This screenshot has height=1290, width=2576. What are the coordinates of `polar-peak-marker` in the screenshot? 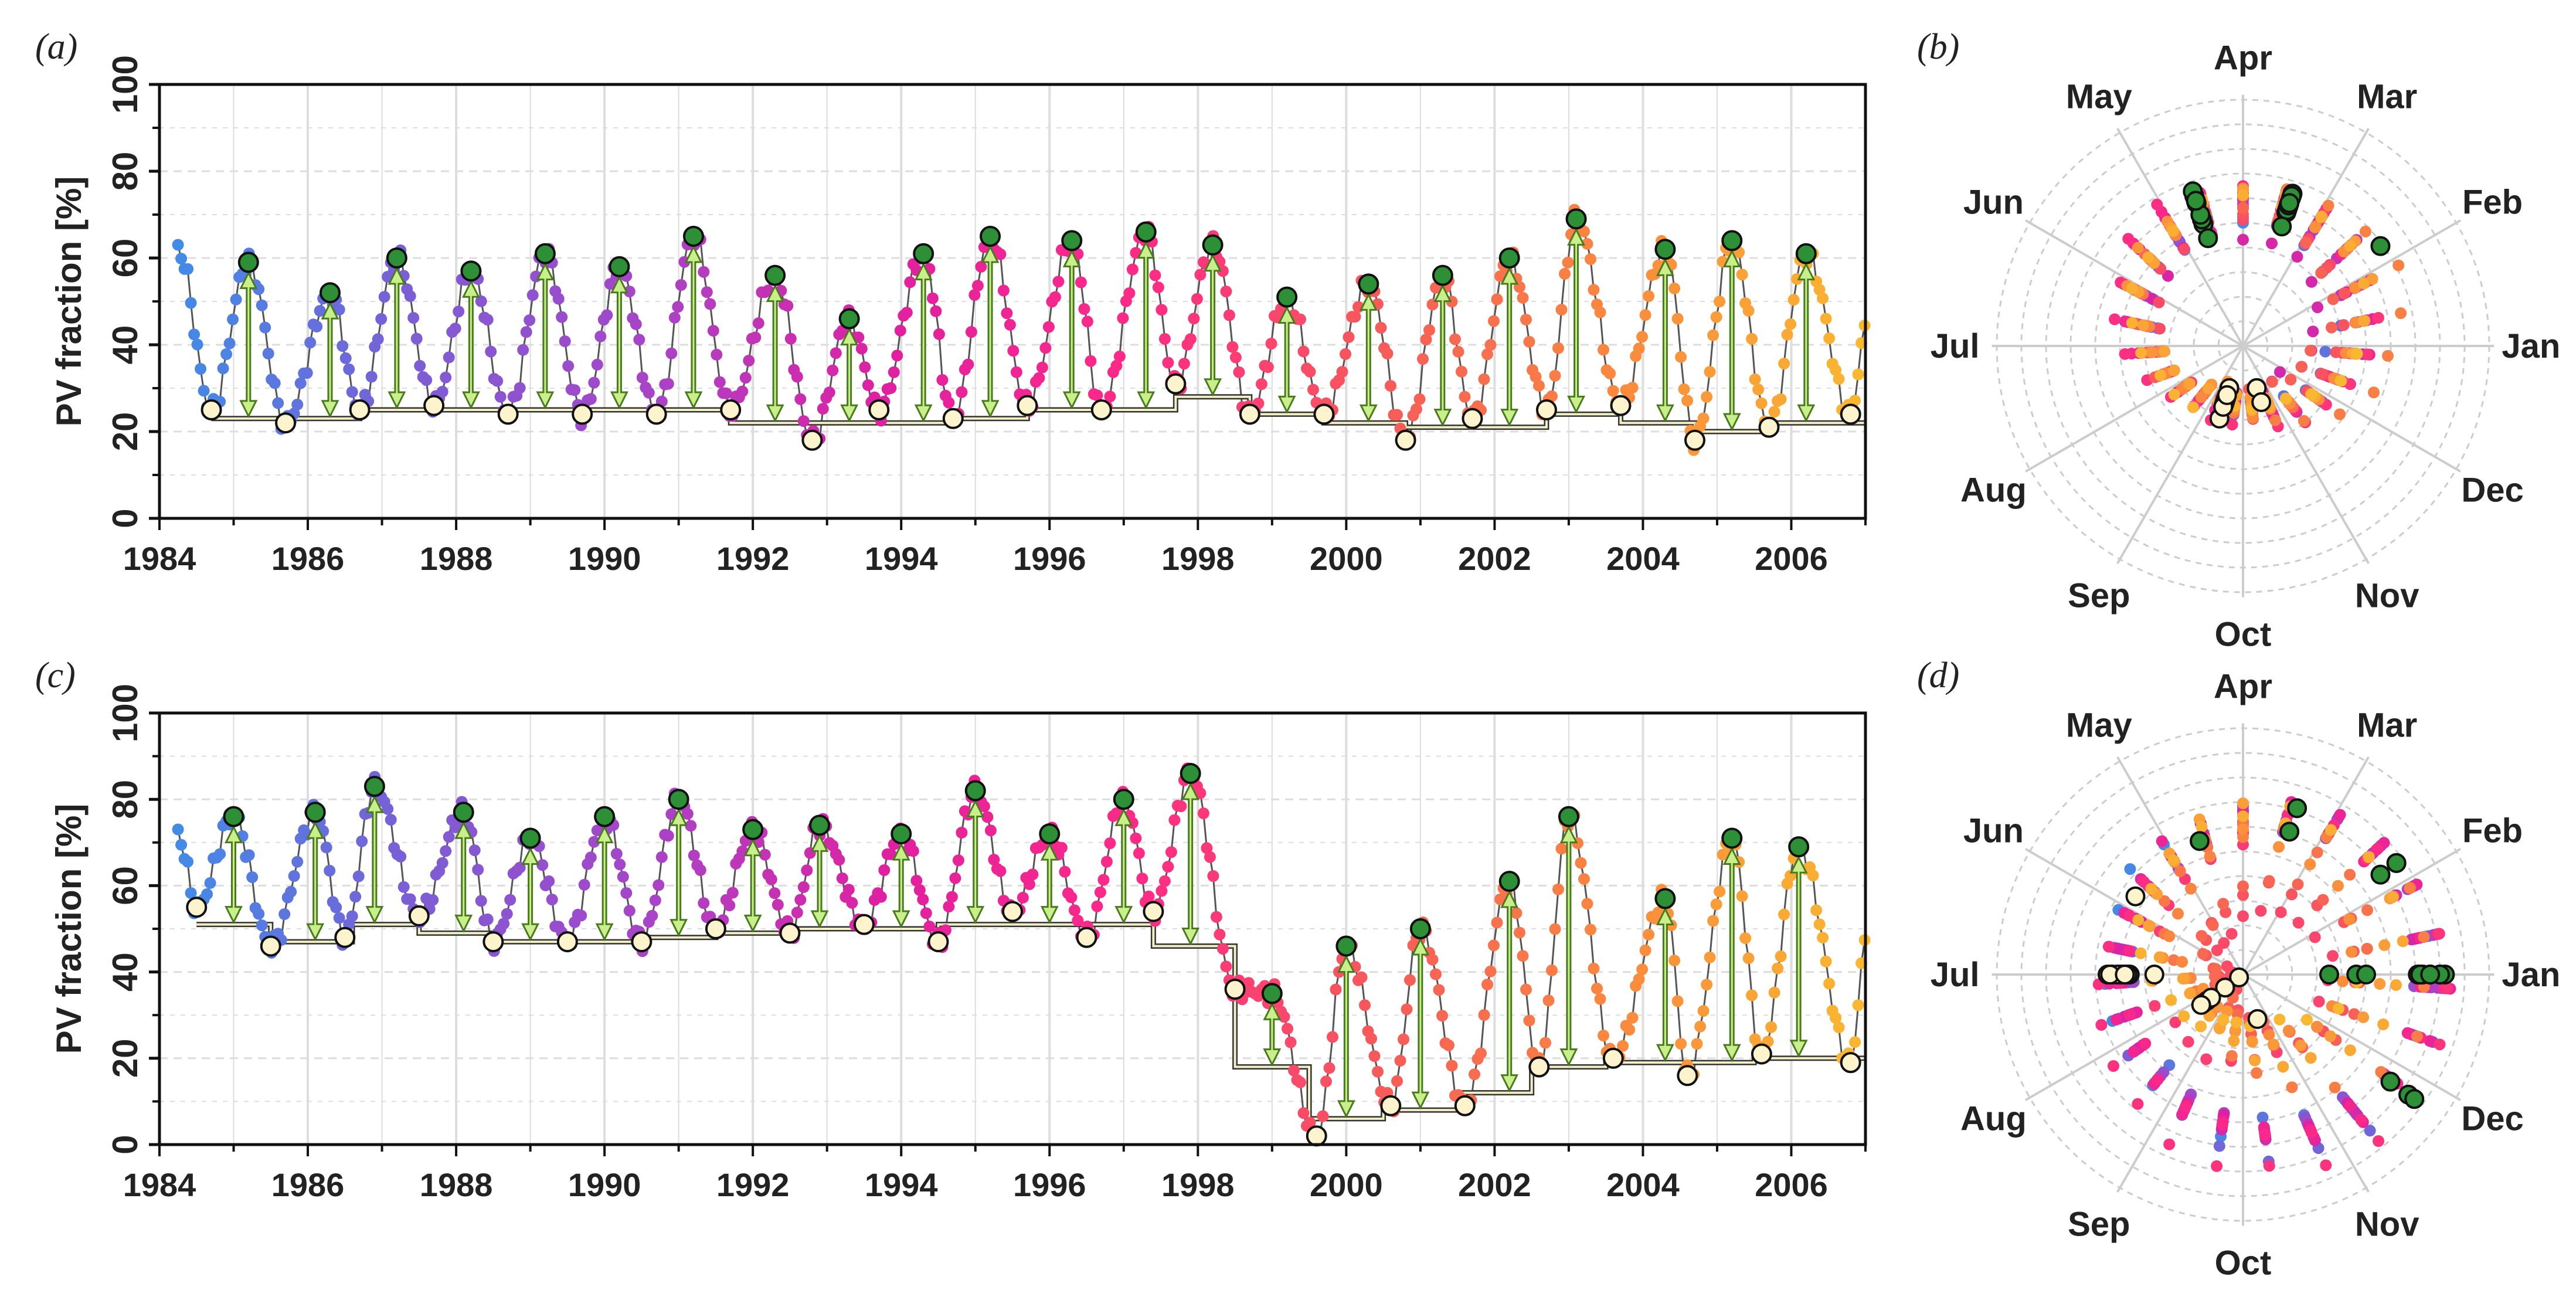 It's located at (2200, 841).